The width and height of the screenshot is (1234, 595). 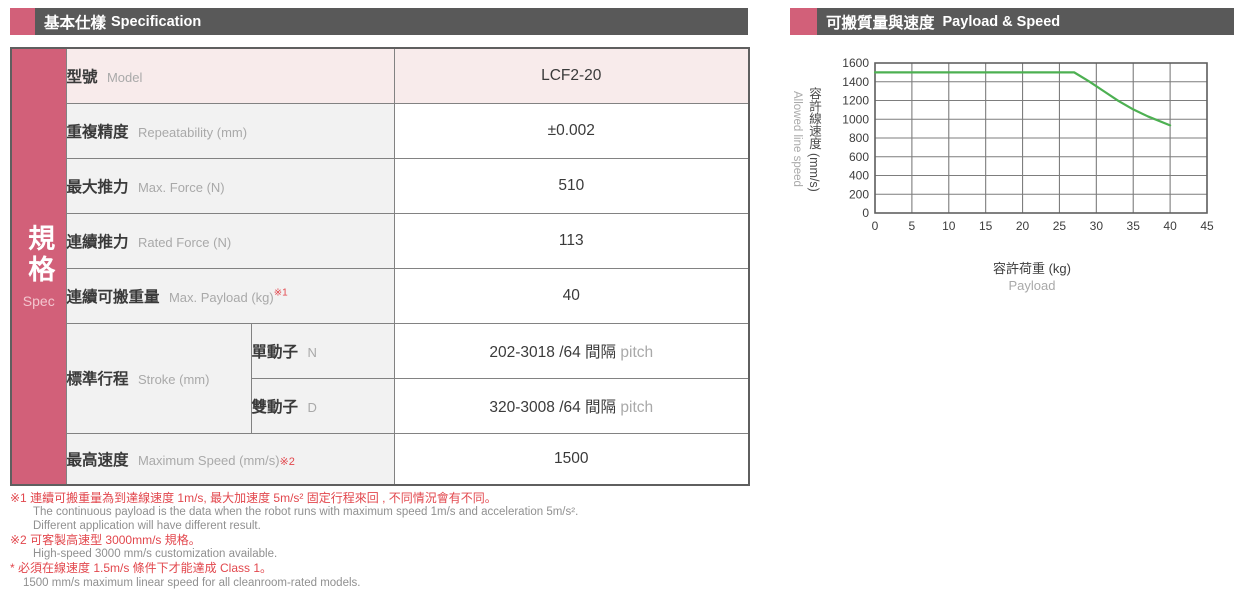 What do you see at coordinates (1170, 226) in the screenshot?
I see `svg-text: 40` at bounding box center [1170, 226].